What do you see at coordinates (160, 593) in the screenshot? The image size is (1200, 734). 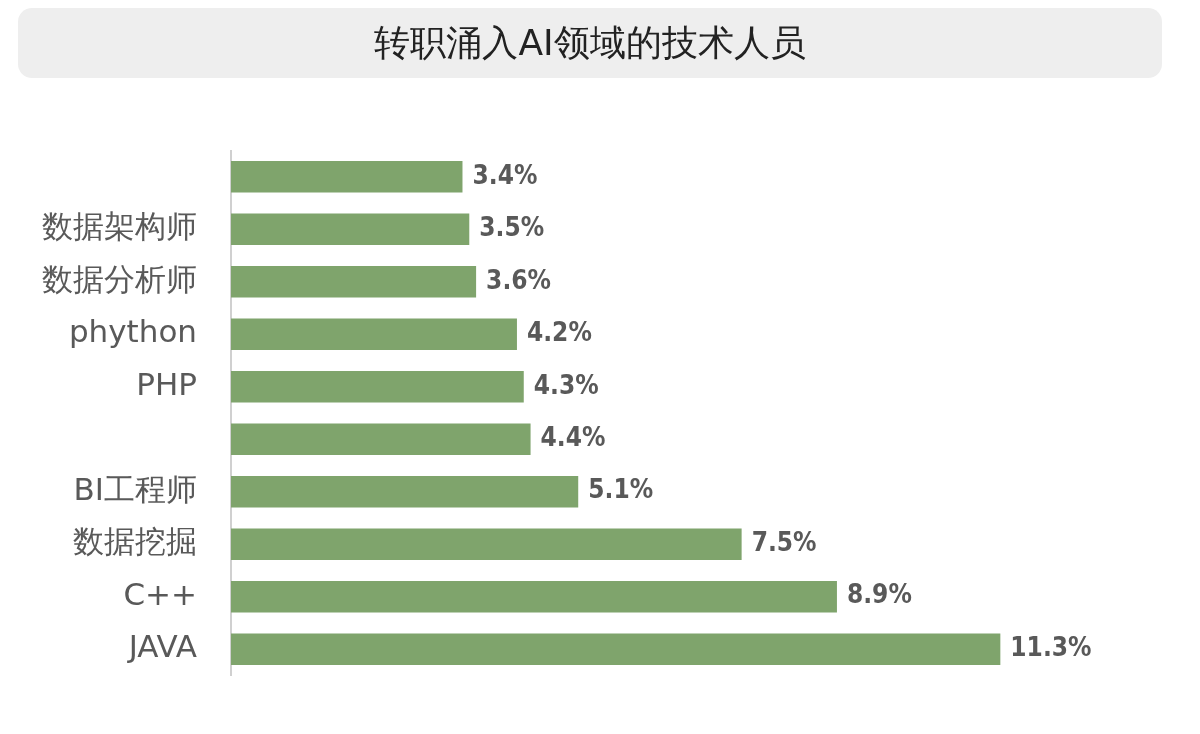 I see `y-tick-label: C++` at bounding box center [160, 593].